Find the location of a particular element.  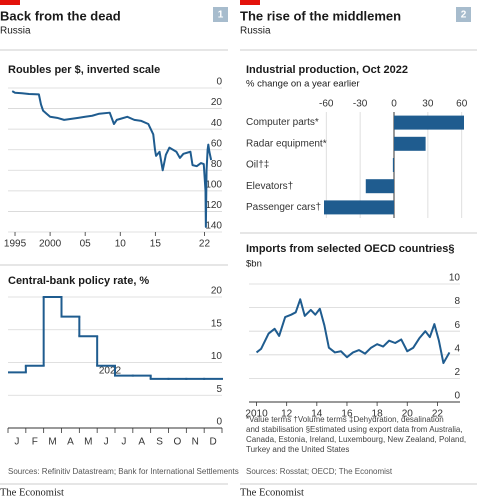

badge: 1 is located at coordinates (221, 15).